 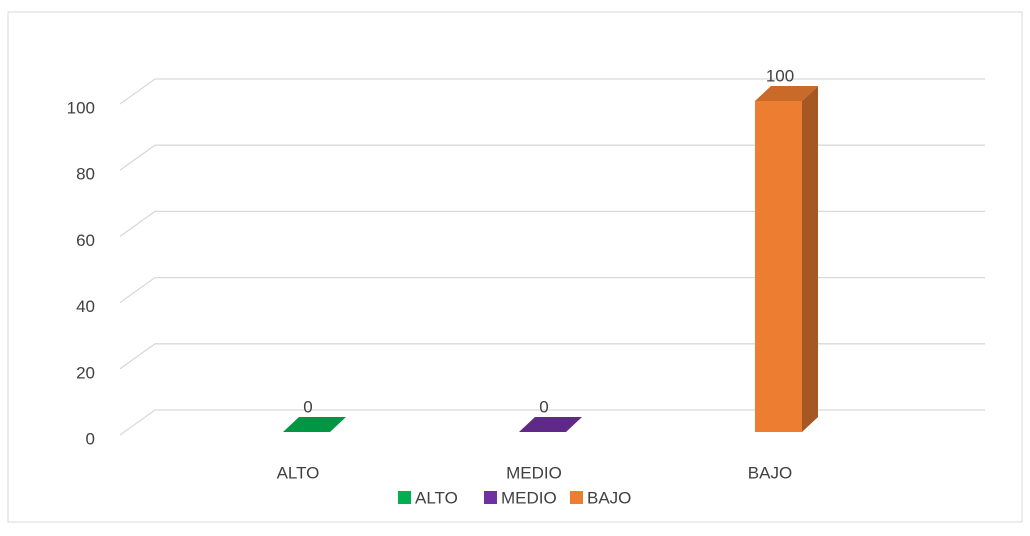 What do you see at coordinates (770, 472) in the screenshot?
I see `x-tick-label: BAJO` at bounding box center [770, 472].